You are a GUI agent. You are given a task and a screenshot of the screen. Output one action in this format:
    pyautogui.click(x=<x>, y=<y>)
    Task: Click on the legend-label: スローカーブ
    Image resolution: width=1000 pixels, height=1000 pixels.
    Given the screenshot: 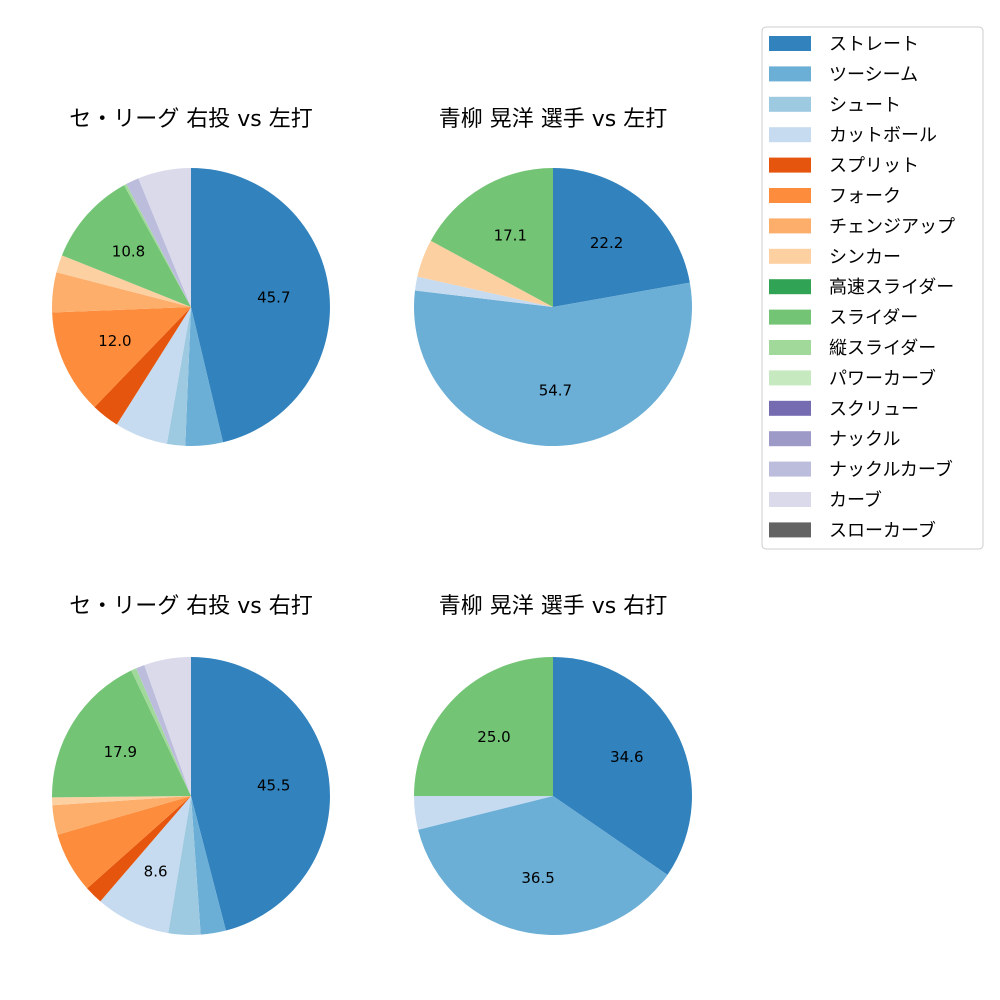 What is the action you would take?
    pyautogui.click(x=882, y=530)
    